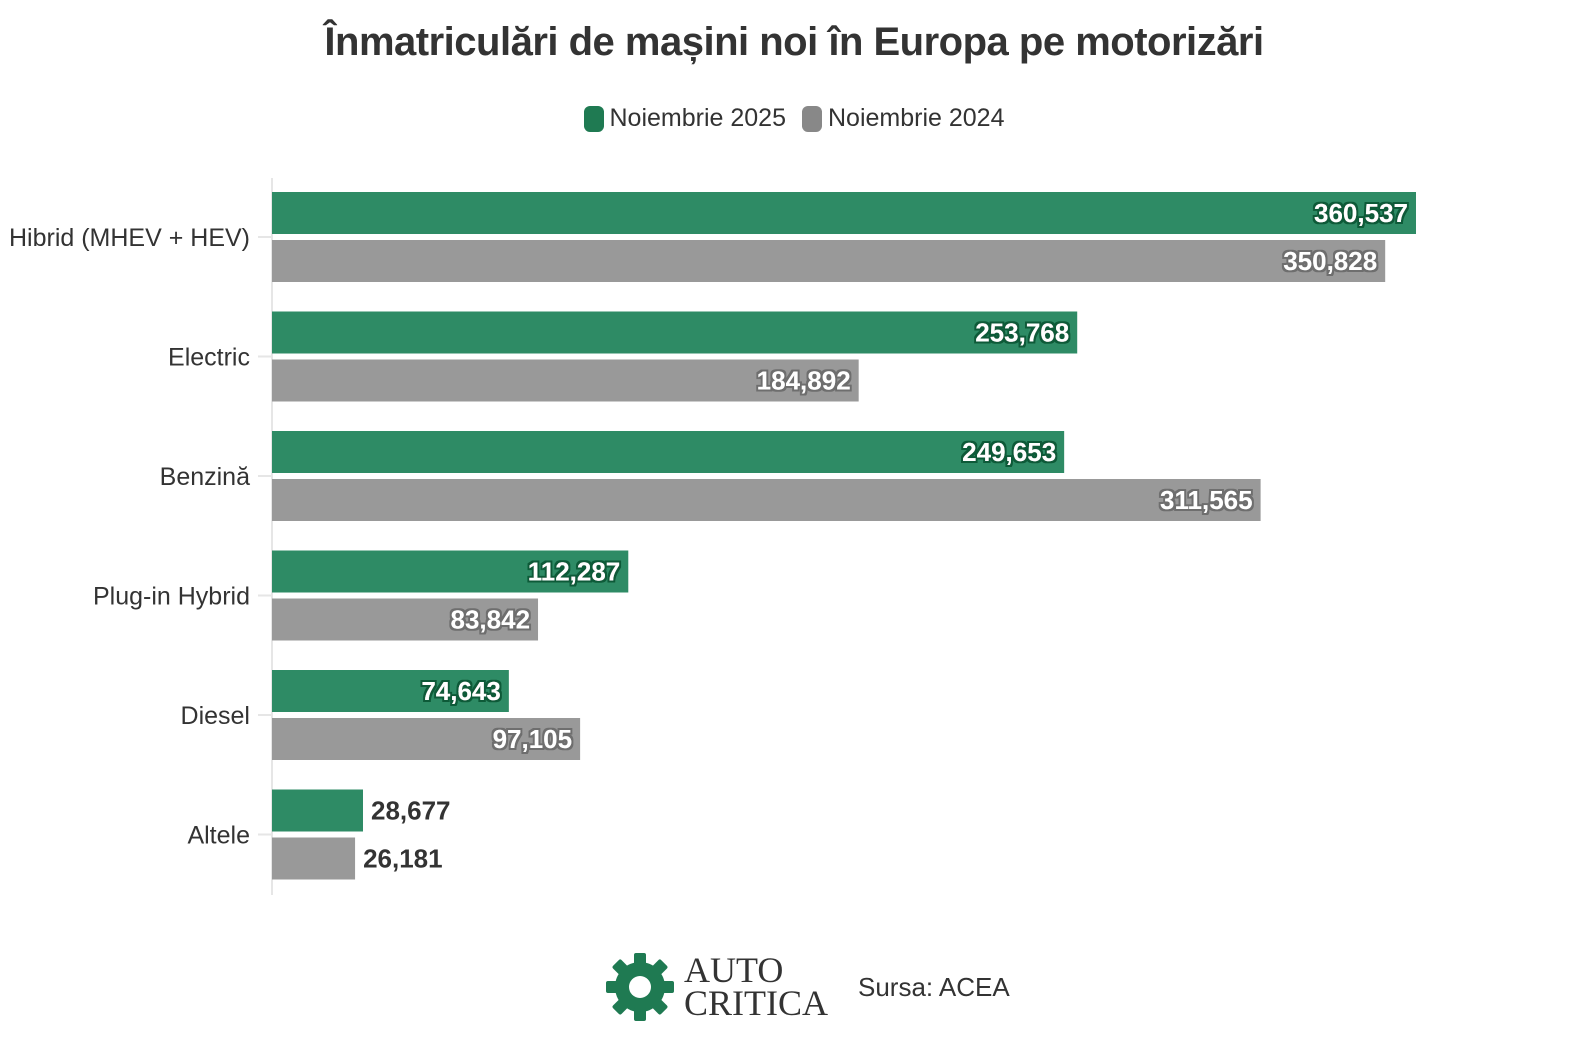 The width and height of the screenshot is (1588, 1046). What do you see at coordinates (426, 739) in the screenshot?
I see `bar-2024-diesel` at bounding box center [426, 739].